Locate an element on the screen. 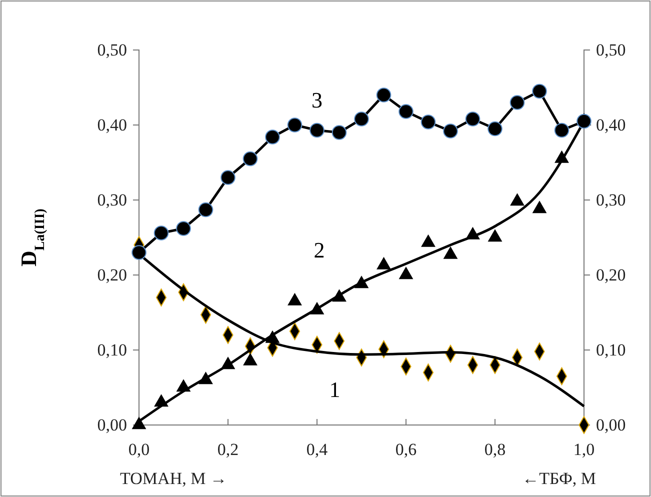 The width and height of the screenshot is (651, 497). y-tick-label: 0,50 is located at coordinates (112, 50).